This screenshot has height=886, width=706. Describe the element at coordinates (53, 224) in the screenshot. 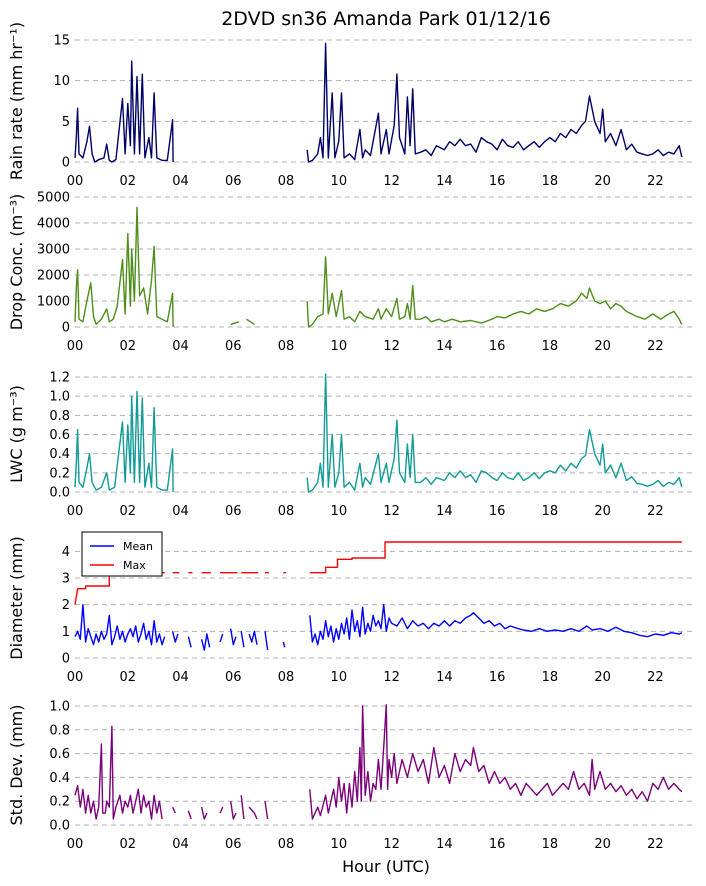

I see `y-tick-label: 4000` at that location.